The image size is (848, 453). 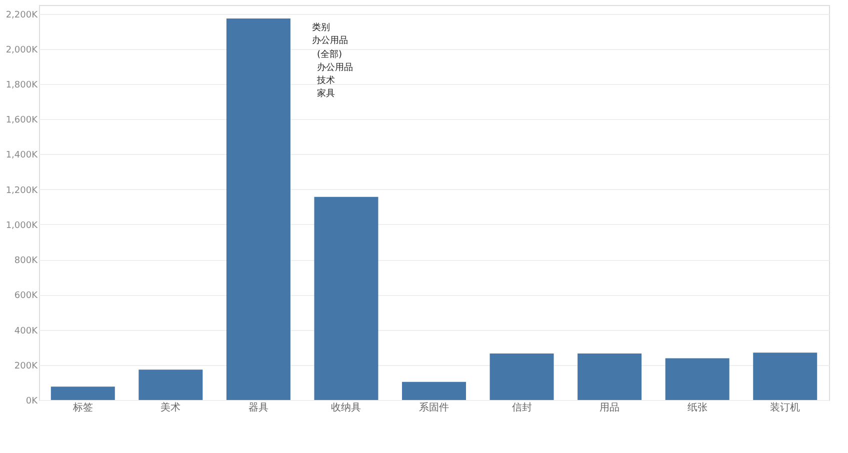 What do you see at coordinates (697, 408) in the screenshot?
I see `x-tick-label: 纸张` at bounding box center [697, 408].